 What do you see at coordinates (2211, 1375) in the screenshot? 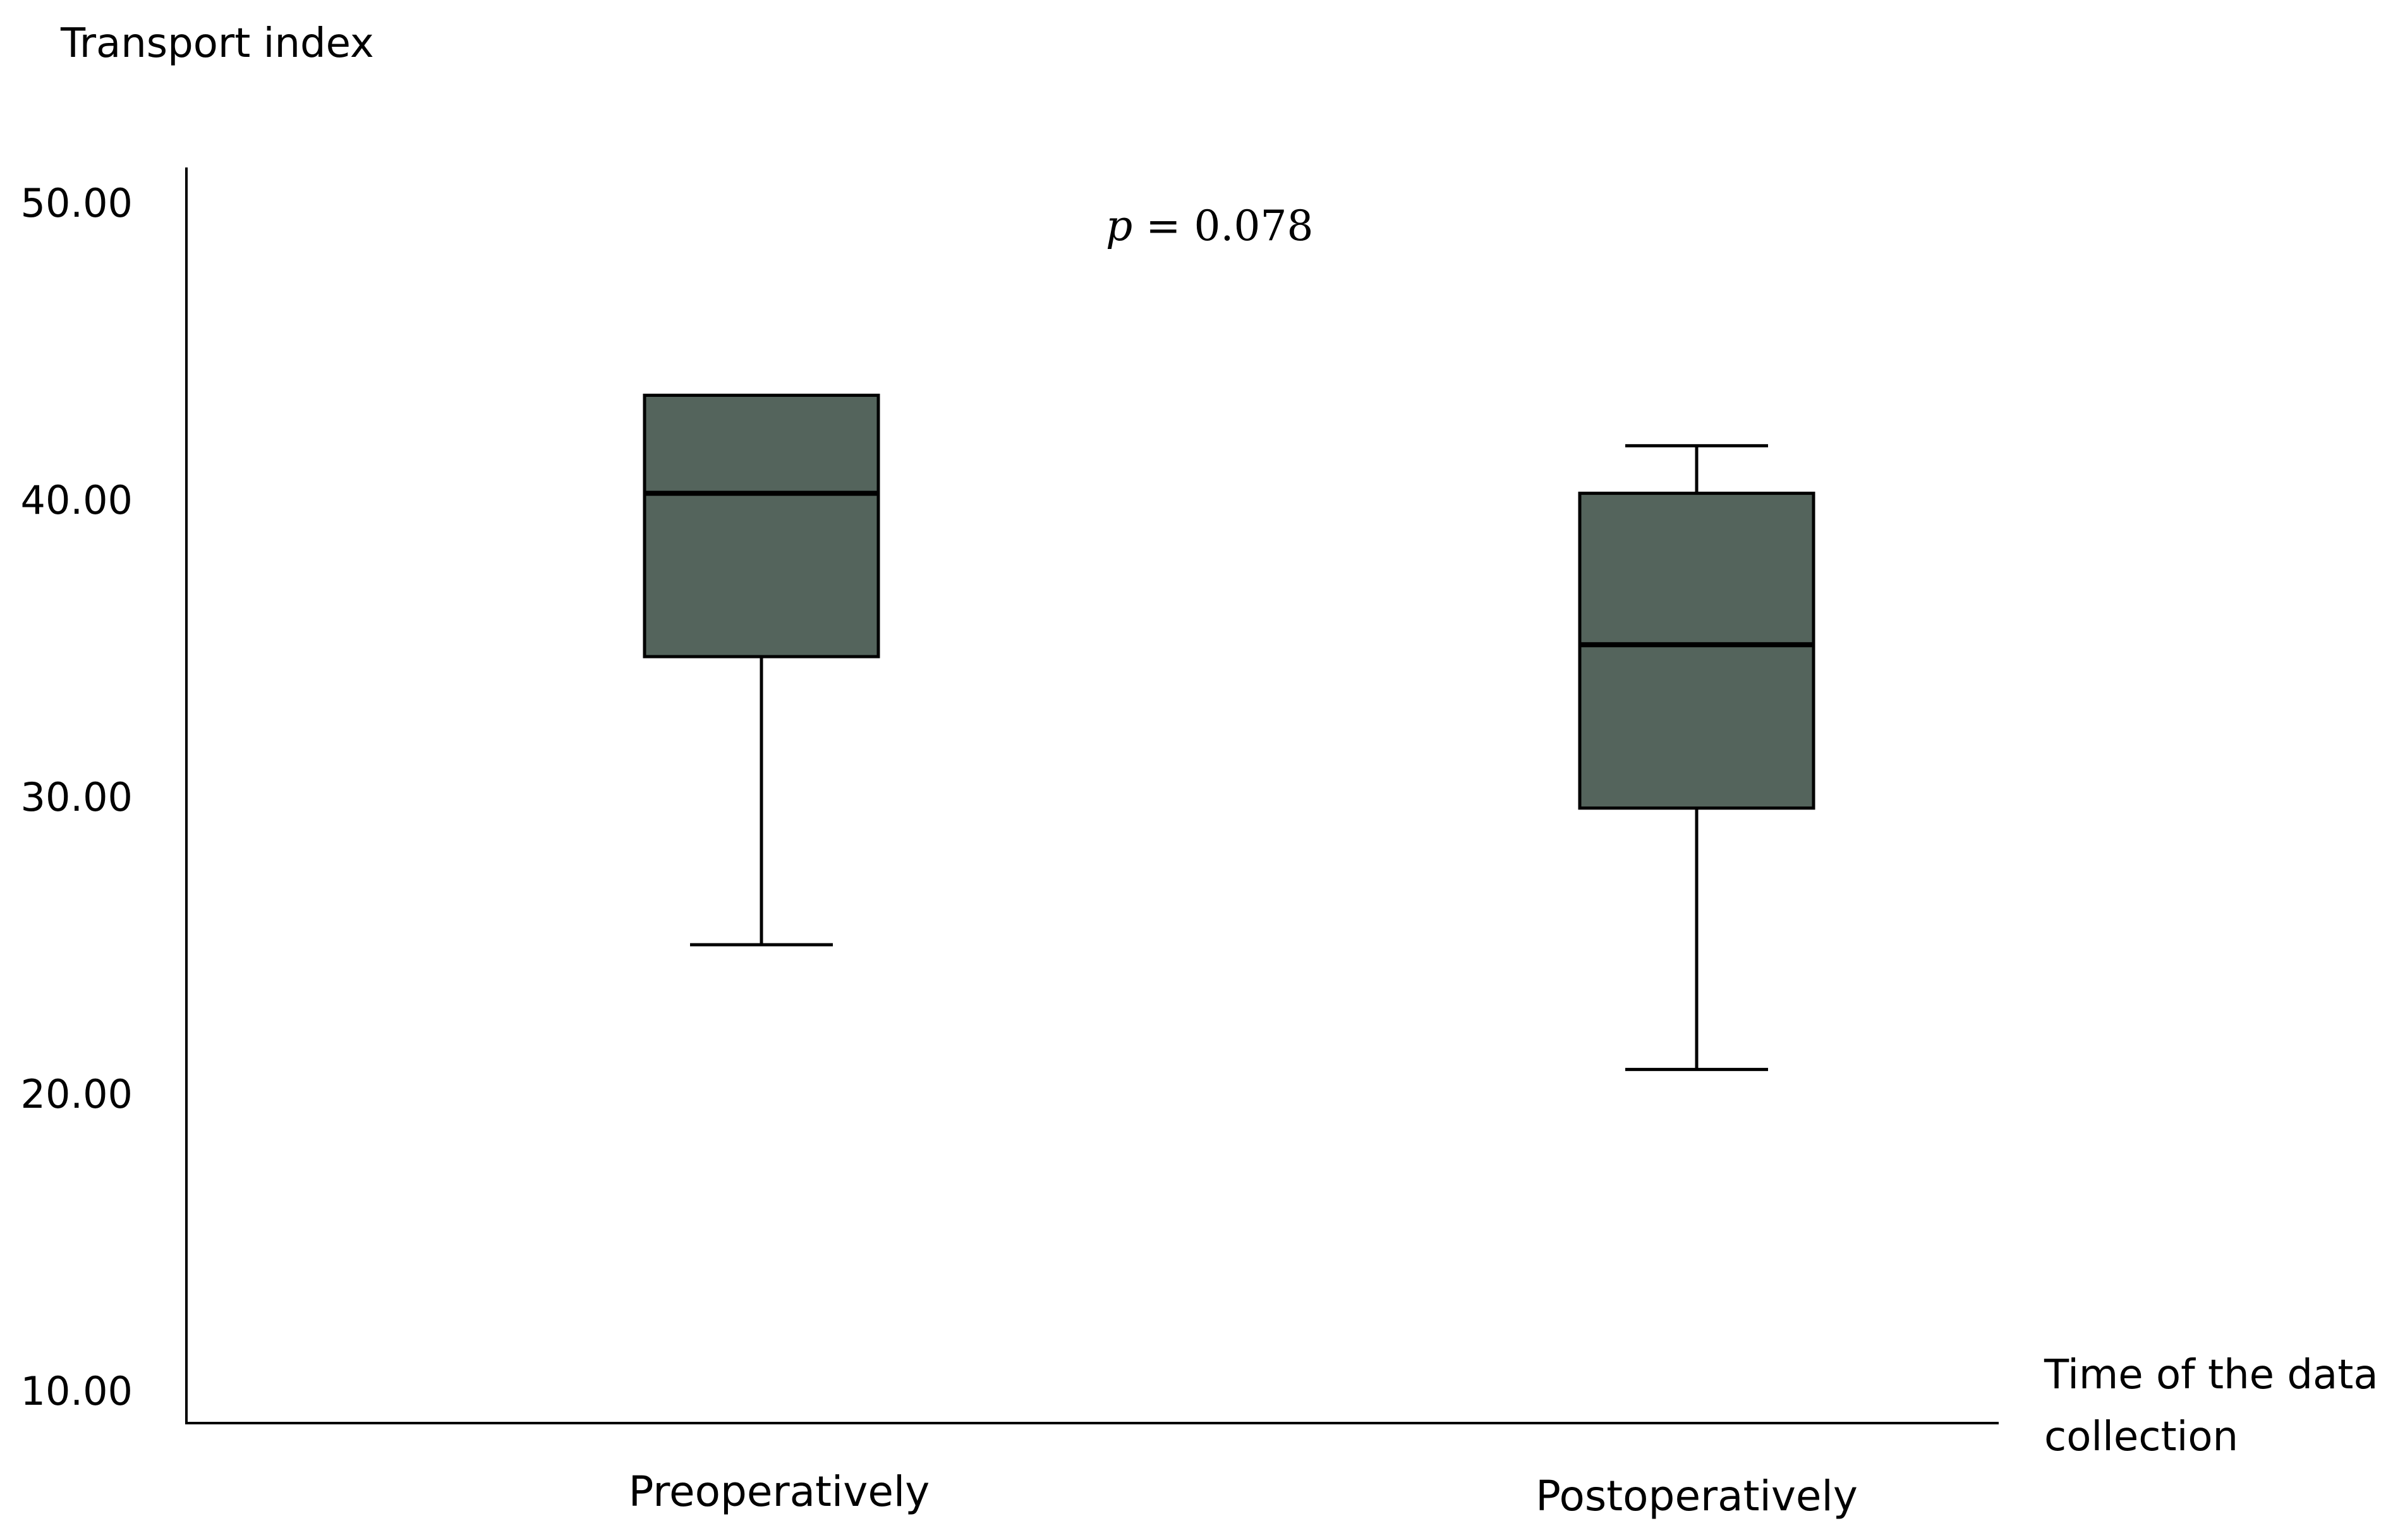
I see `x-axis-title: Time of the data` at bounding box center [2211, 1375].